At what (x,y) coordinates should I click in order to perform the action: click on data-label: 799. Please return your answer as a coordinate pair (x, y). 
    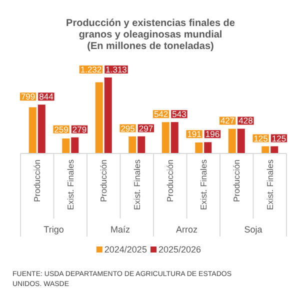
    Looking at the image, I should click on (28, 97).